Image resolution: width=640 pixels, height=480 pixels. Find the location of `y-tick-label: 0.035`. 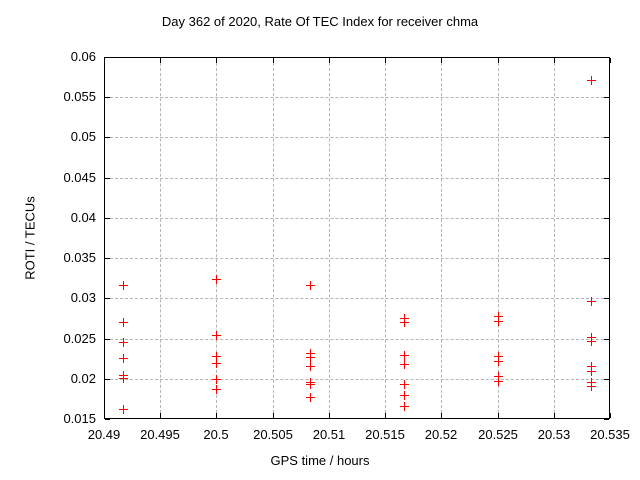

y-tick-label: 0.035 is located at coordinates (79, 257).